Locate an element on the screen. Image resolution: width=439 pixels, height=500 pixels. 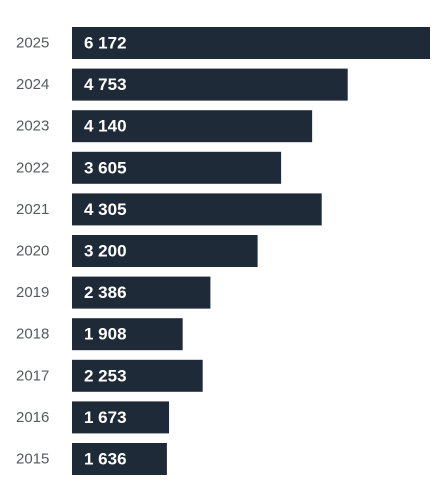
value-label: 6 172 is located at coordinates (105, 43).